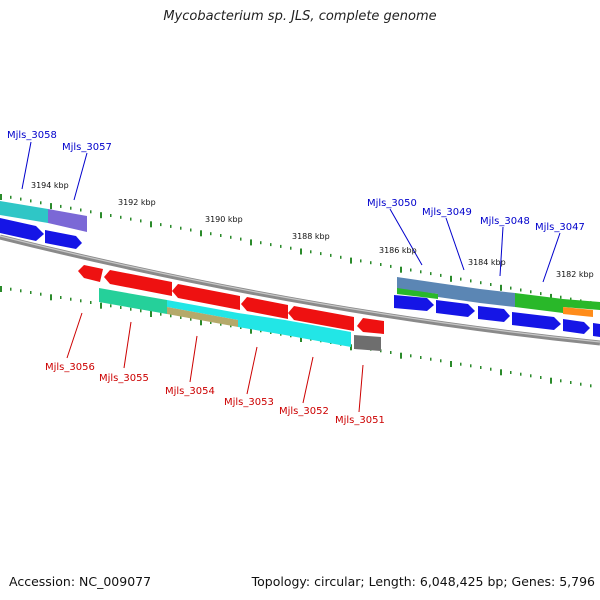 The image size is (600, 600). I want to click on gene-mjls-3054-bar-khaki, so click(202, 317).